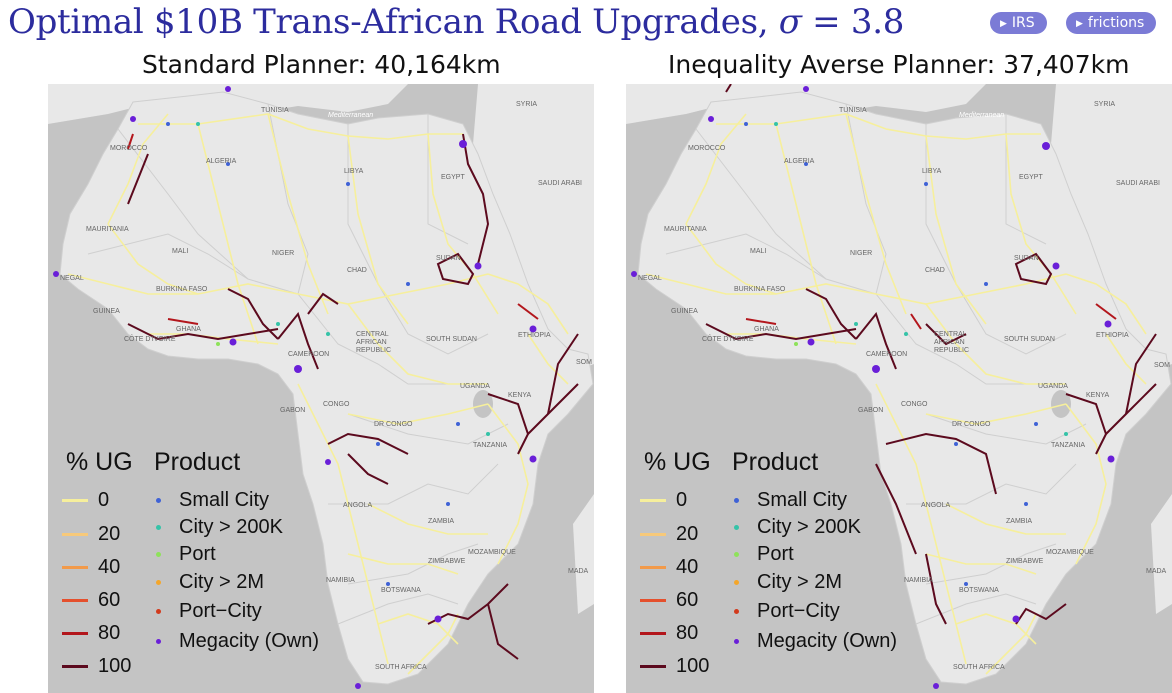  I want to click on sigma-value: = 3.8, so click(853, 22).